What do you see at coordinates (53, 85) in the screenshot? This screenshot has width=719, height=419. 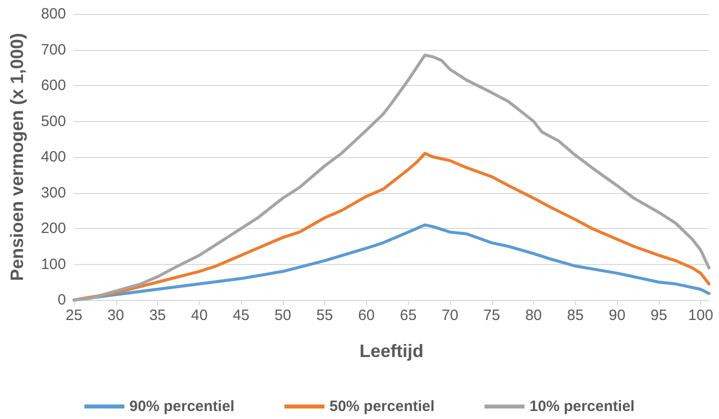 I see `y-tick-label: 600` at bounding box center [53, 85].